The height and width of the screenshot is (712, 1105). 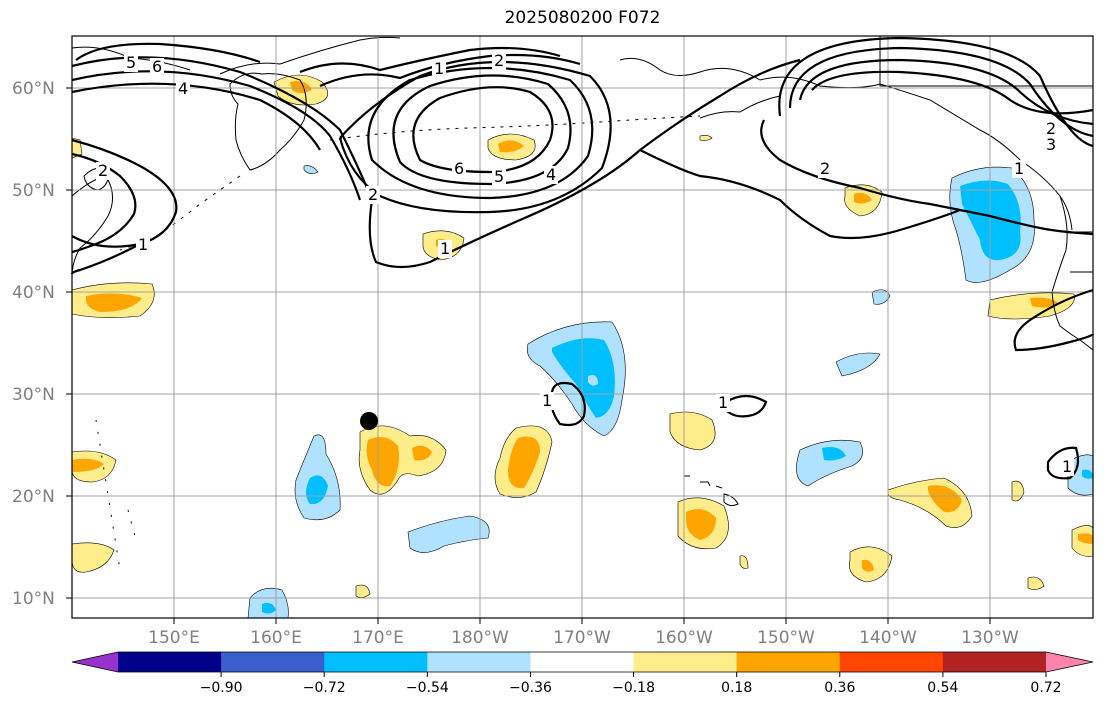 I want to click on storm-center-marker, so click(x=369, y=421).